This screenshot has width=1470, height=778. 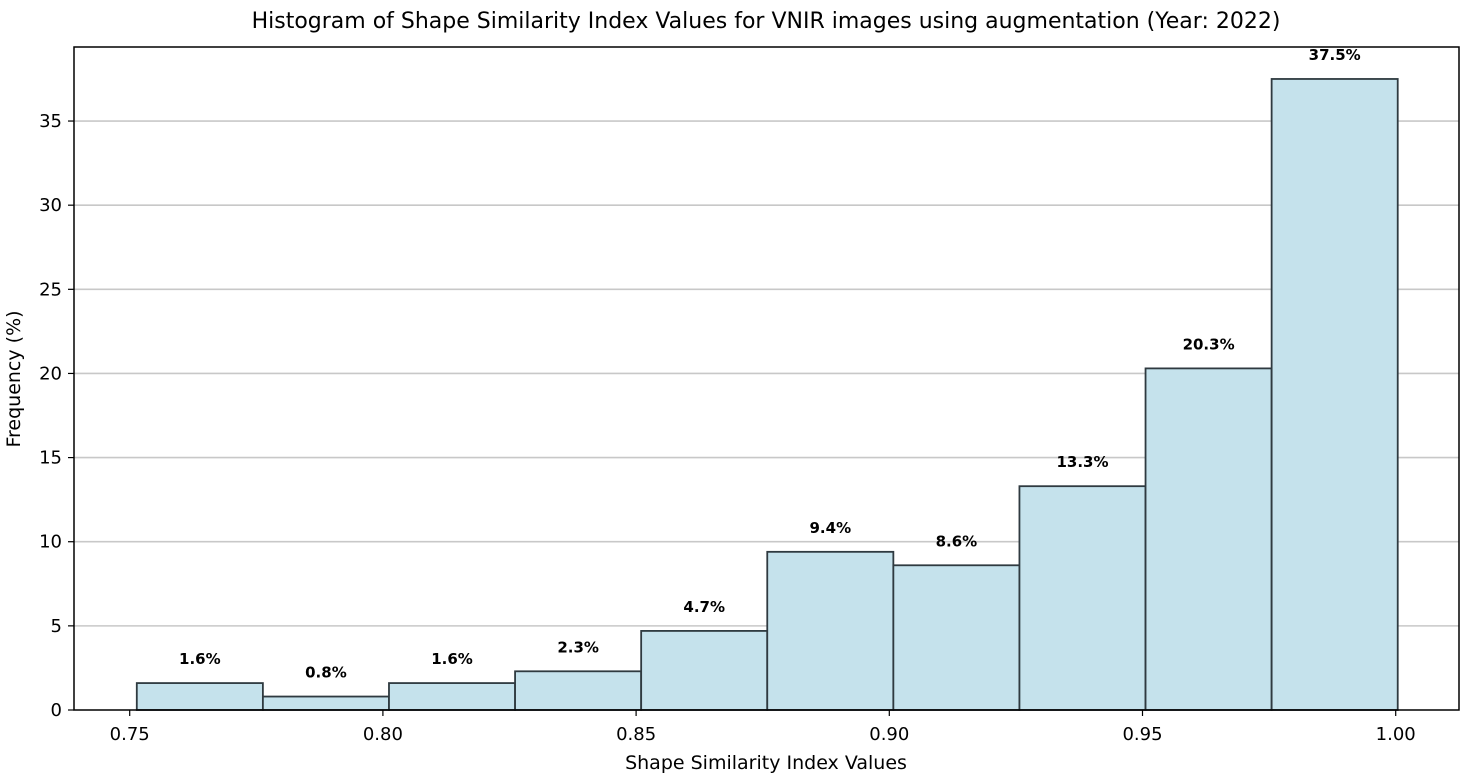 What do you see at coordinates (383, 734) in the screenshot?
I see `x-tick-label: 0.80` at bounding box center [383, 734].